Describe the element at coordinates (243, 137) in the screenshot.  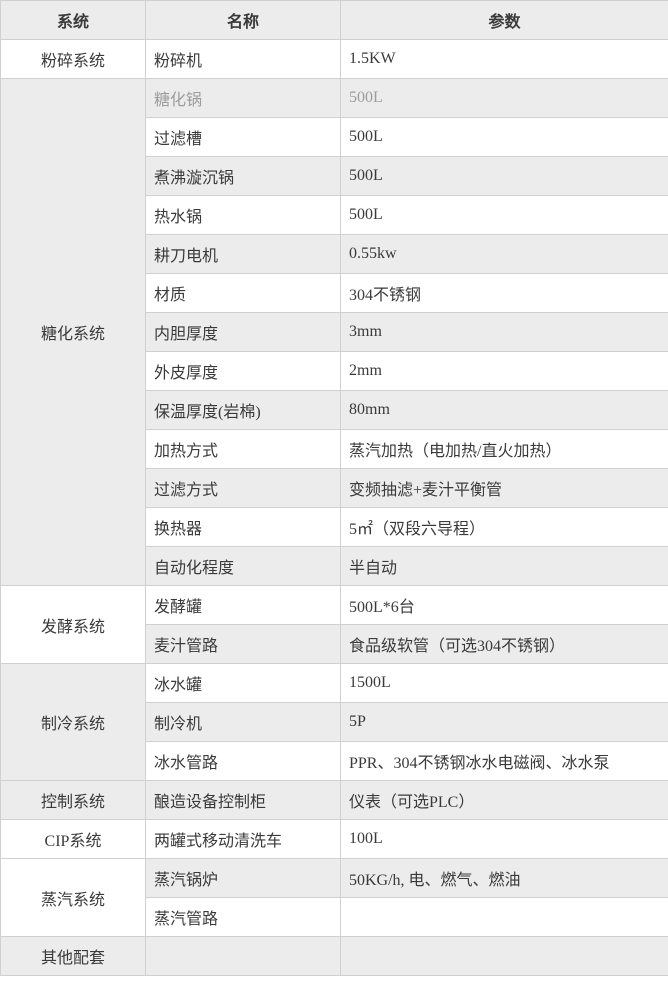
I see `name-cell: 过滤槽` at that location.